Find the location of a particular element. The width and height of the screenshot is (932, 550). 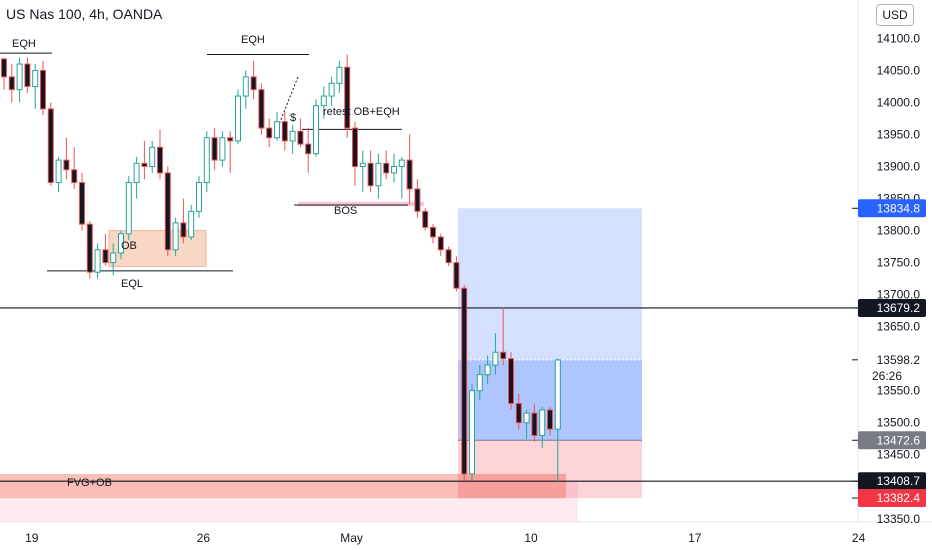

y-tick-label: 14050.0 is located at coordinates (899, 70).